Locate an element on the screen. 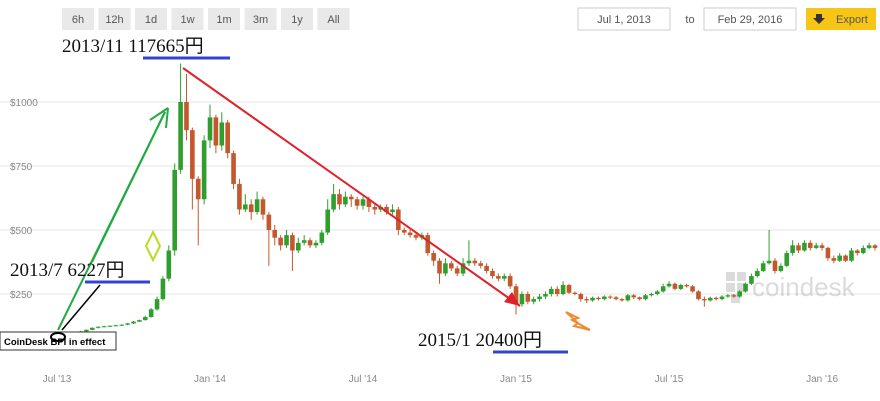  range-label: 1y is located at coordinates (297, 20).